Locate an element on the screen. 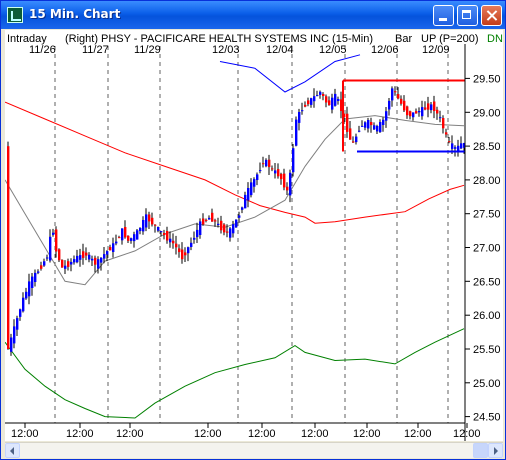 This screenshot has width=506, height=460. y-tick-label: 24.50 is located at coordinates (487, 418).